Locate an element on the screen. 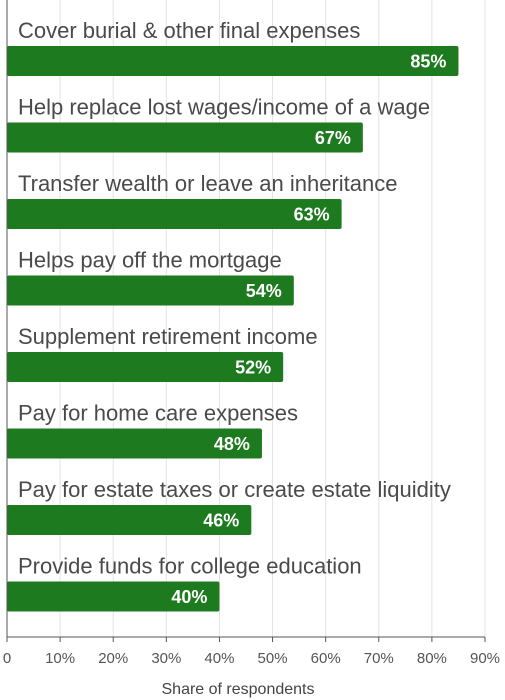 This screenshot has height=700, width=505. x-tick-label: 80% is located at coordinates (432, 658).